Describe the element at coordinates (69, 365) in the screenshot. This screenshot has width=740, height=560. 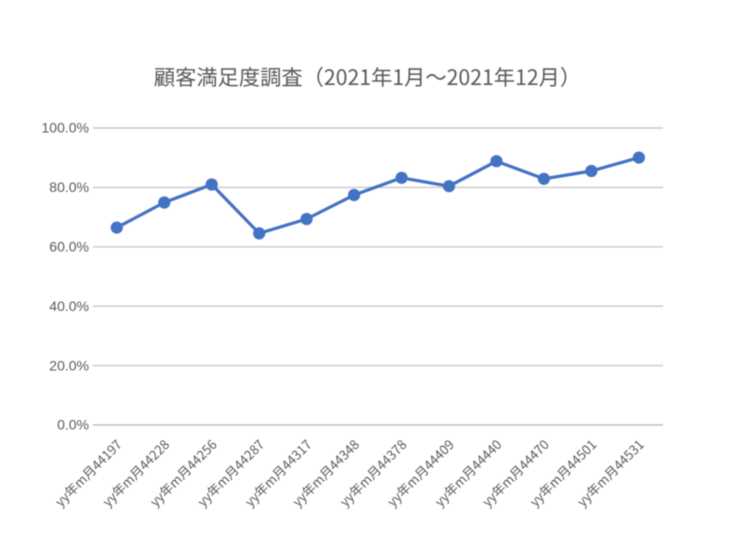
I see `svg-text: 20.0%` at that location.